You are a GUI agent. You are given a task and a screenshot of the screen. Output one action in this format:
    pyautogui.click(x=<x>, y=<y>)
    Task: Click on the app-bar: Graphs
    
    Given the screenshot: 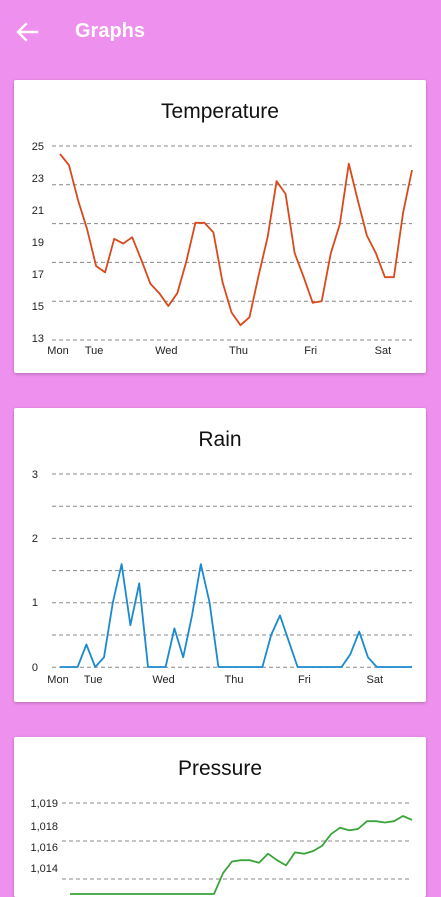 What is the action you would take?
    pyautogui.click(x=220, y=32)
    